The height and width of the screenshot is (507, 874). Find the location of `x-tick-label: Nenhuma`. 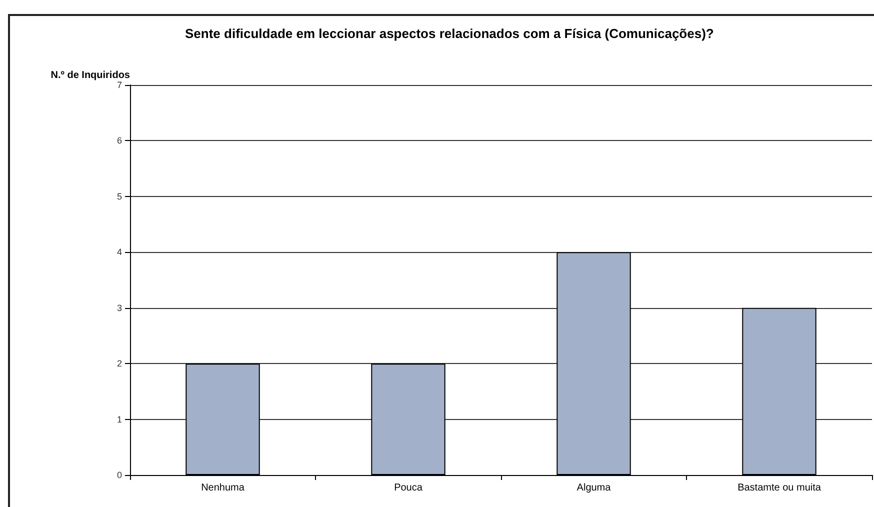

x-tick-label: Nenhuma is located at coordinates (223, 488).